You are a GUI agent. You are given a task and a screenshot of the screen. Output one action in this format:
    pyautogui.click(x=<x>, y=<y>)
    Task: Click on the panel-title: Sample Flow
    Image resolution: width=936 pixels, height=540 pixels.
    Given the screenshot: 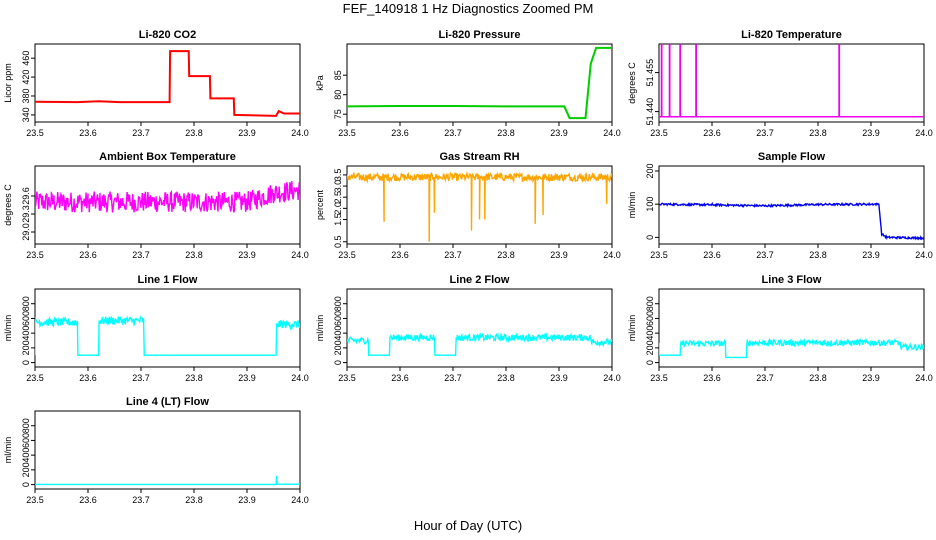 What is the action you would take?
    pyautogui.click(x=792, y=157)
    